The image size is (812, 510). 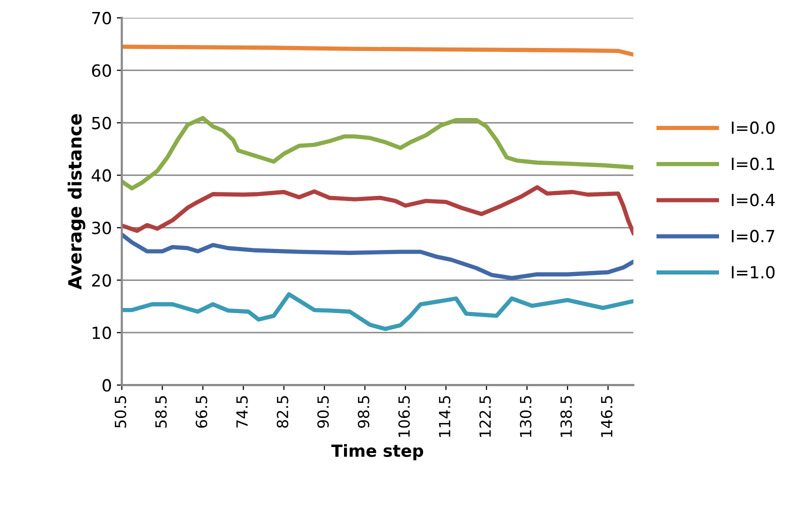 I want to click on x-tick-label: 58.5, so click(x=161, y=412).